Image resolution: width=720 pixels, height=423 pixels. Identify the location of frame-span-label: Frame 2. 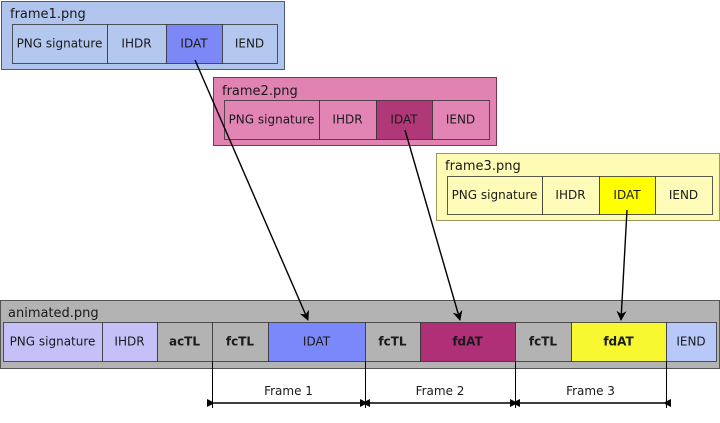
(440, 391).